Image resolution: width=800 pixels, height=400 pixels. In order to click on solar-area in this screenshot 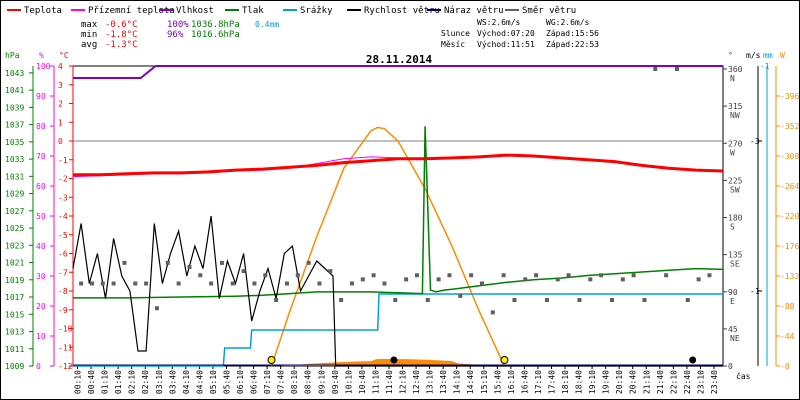, I will do `click(387, 362)`.